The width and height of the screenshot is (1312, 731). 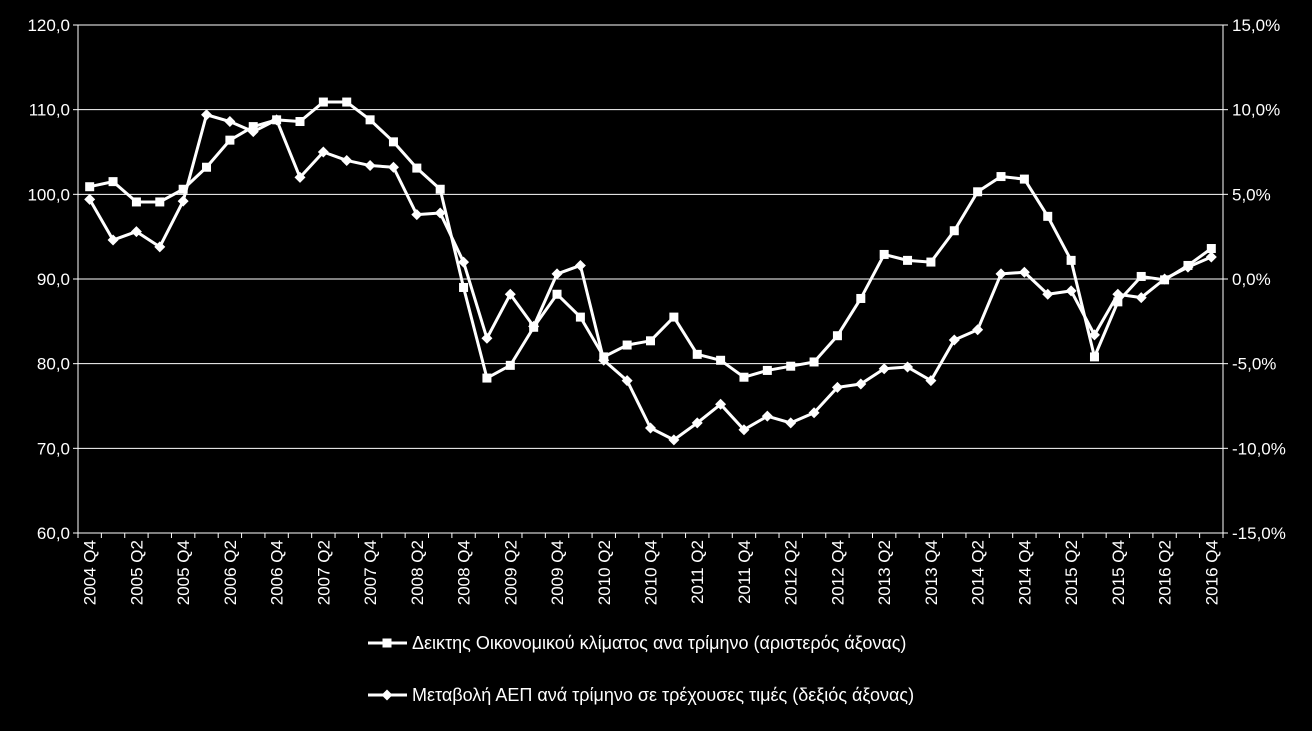 What do you see at coordinates (697, 572) in the screenshot?
I see `x-tick-label: 2011 Q2` at bounding box center [697, 572].